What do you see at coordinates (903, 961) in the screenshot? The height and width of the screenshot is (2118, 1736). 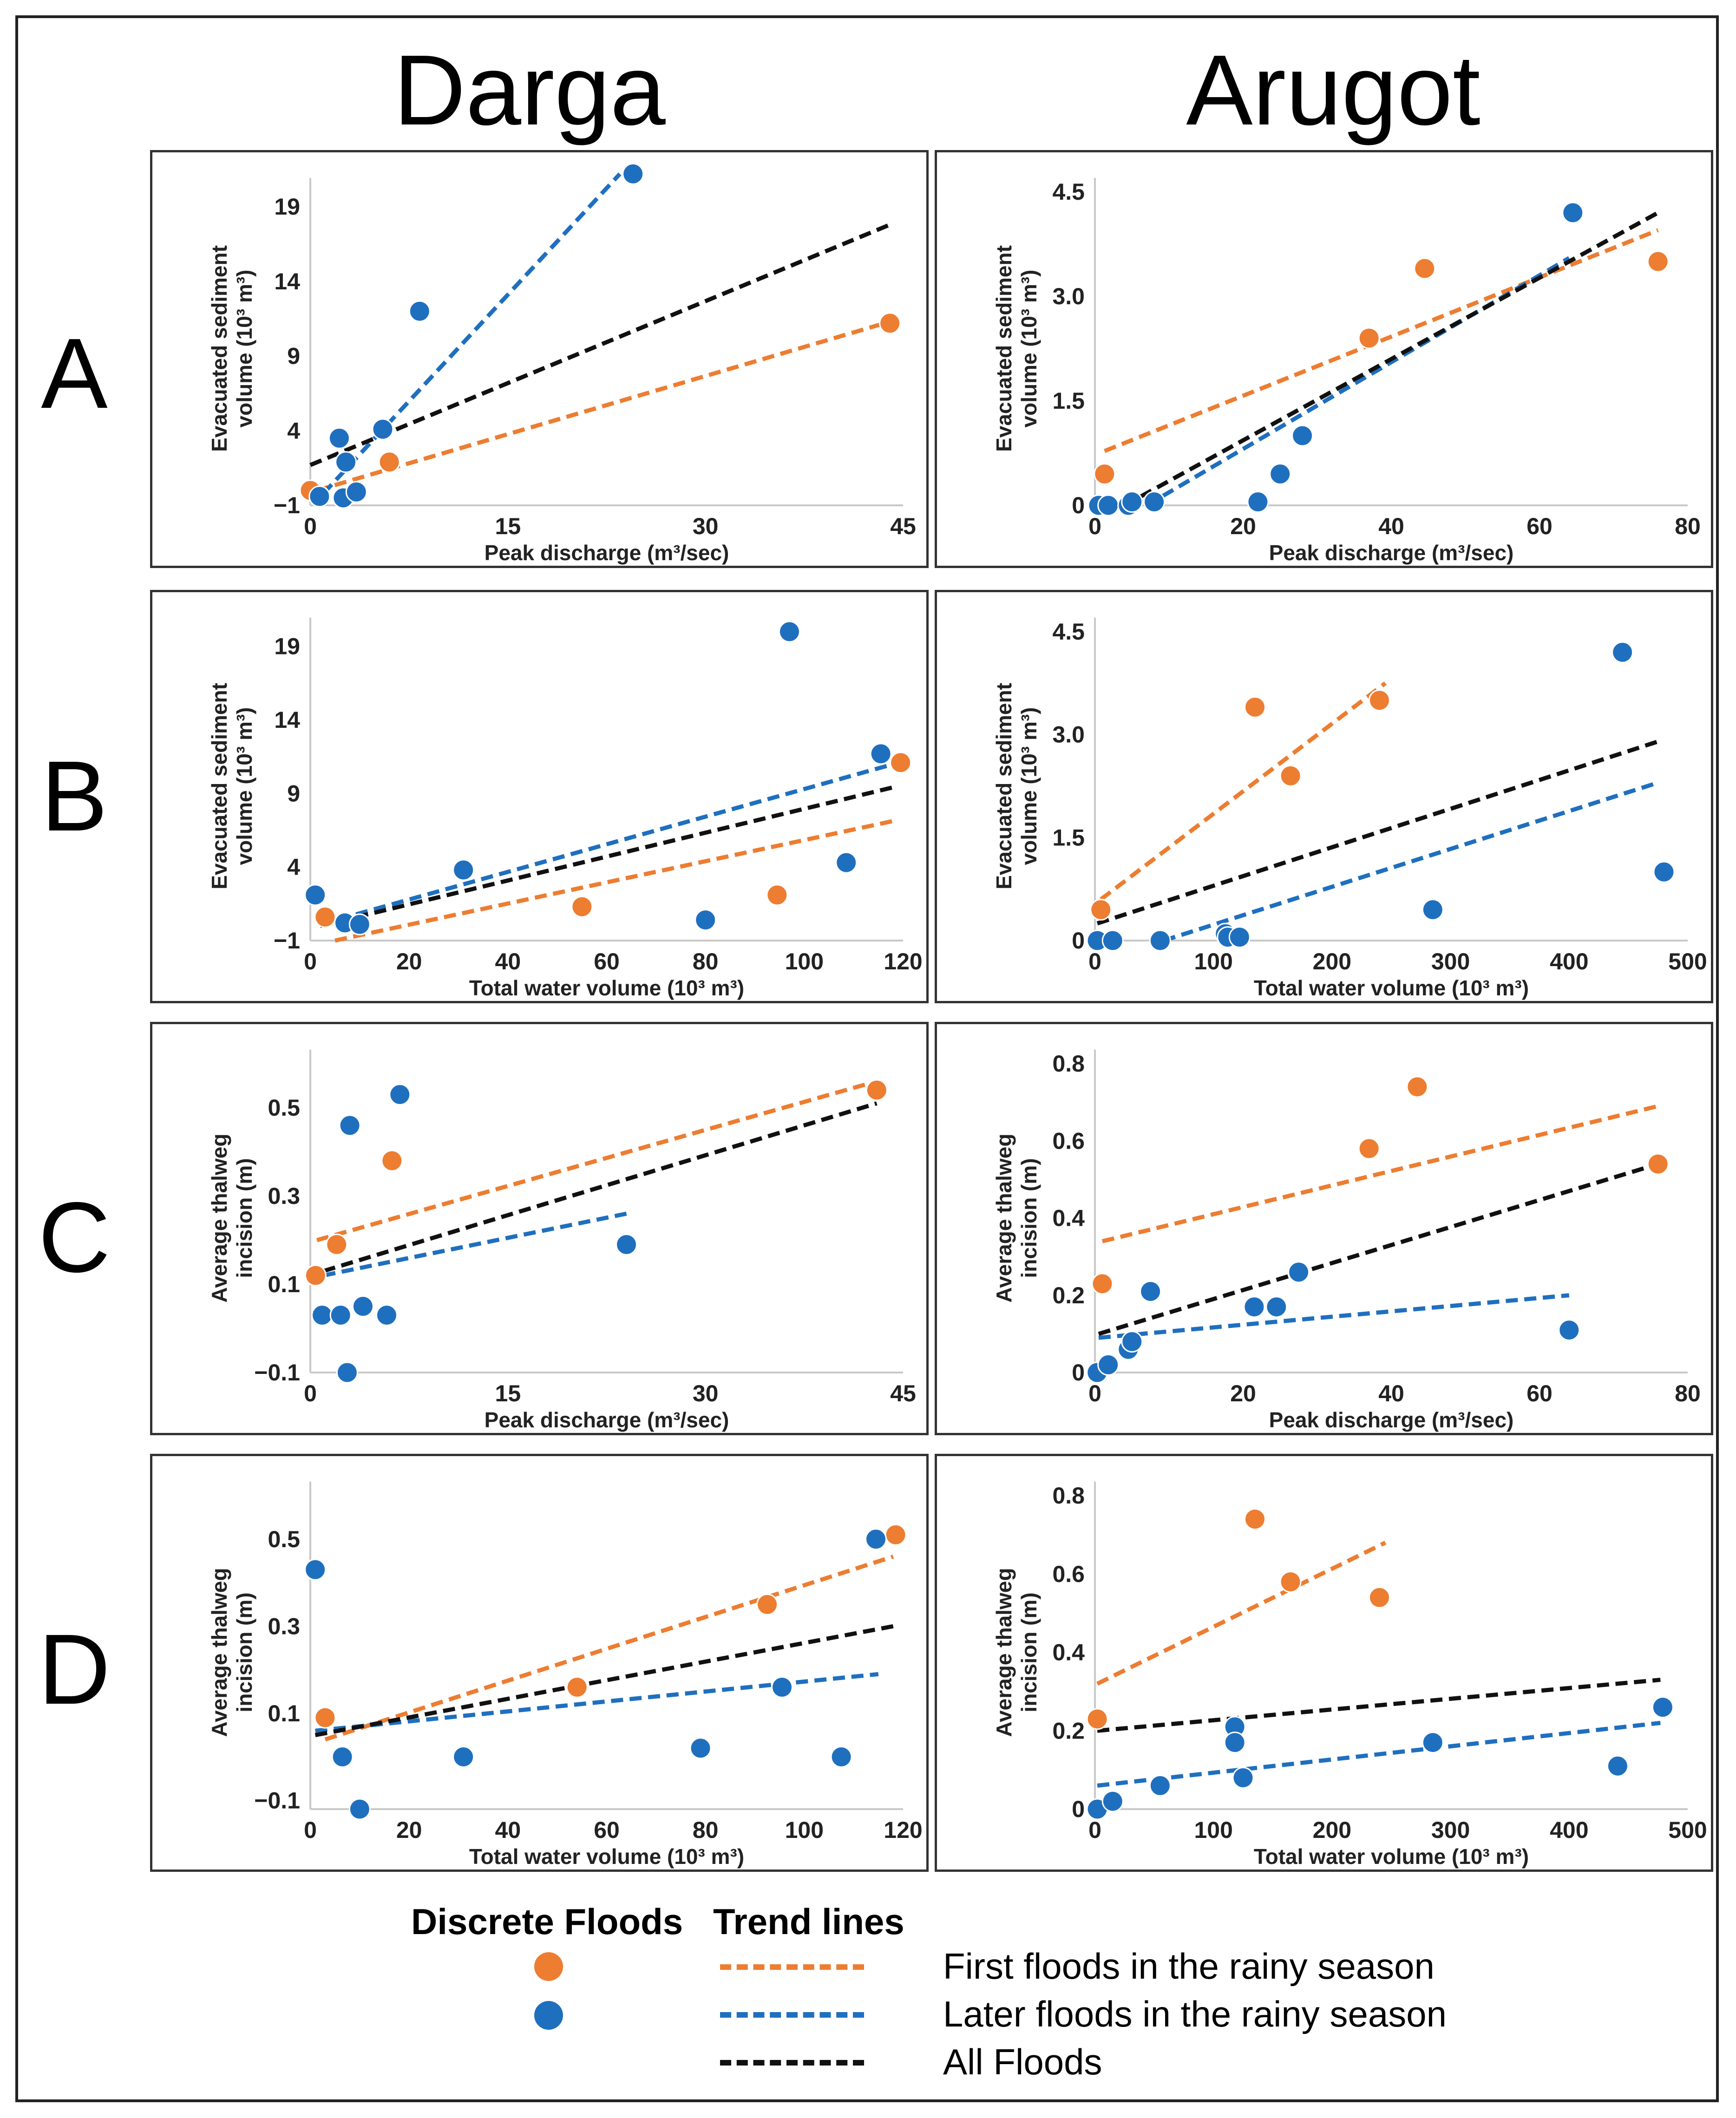 I see `x-tick-label: 120` at bounding box center [903, 961].